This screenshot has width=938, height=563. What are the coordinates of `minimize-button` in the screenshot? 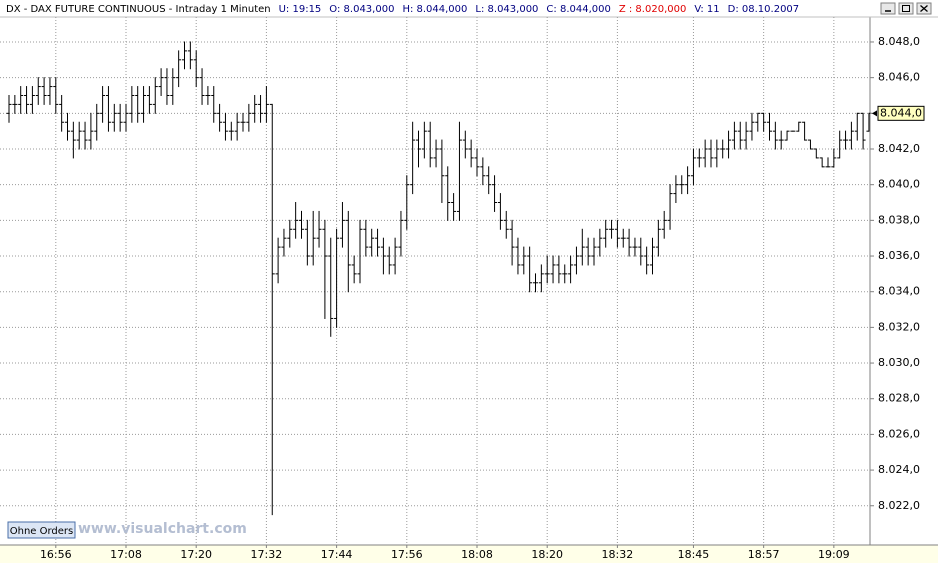 It's located at (888, 8).